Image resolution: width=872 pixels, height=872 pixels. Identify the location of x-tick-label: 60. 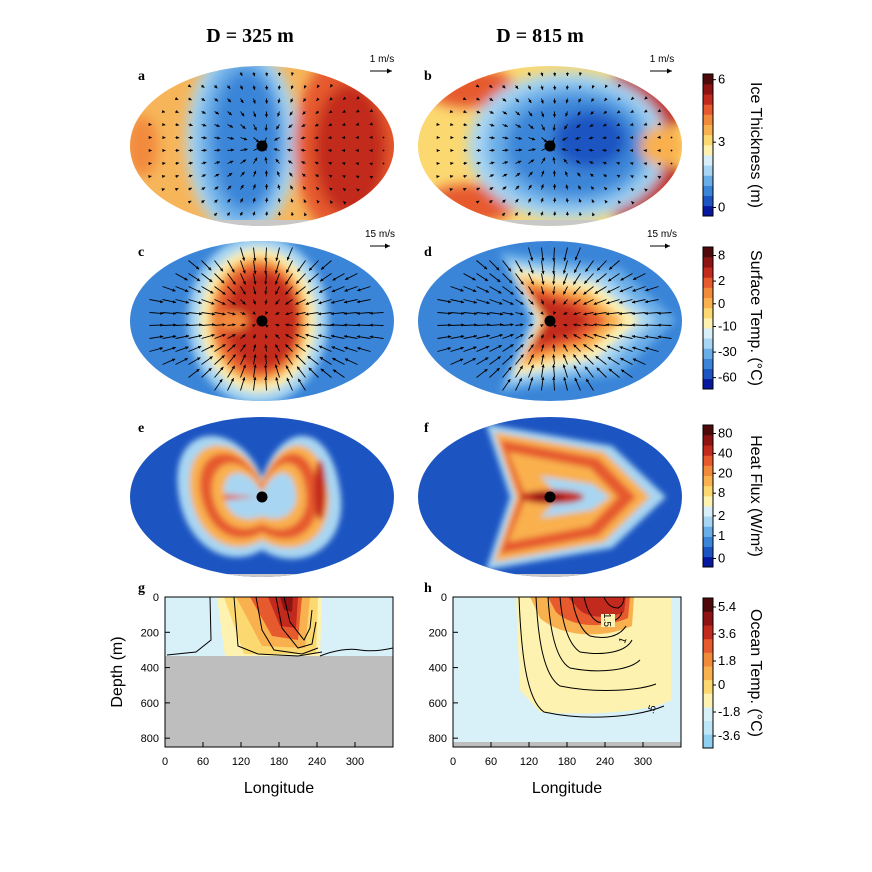
(203, 762).